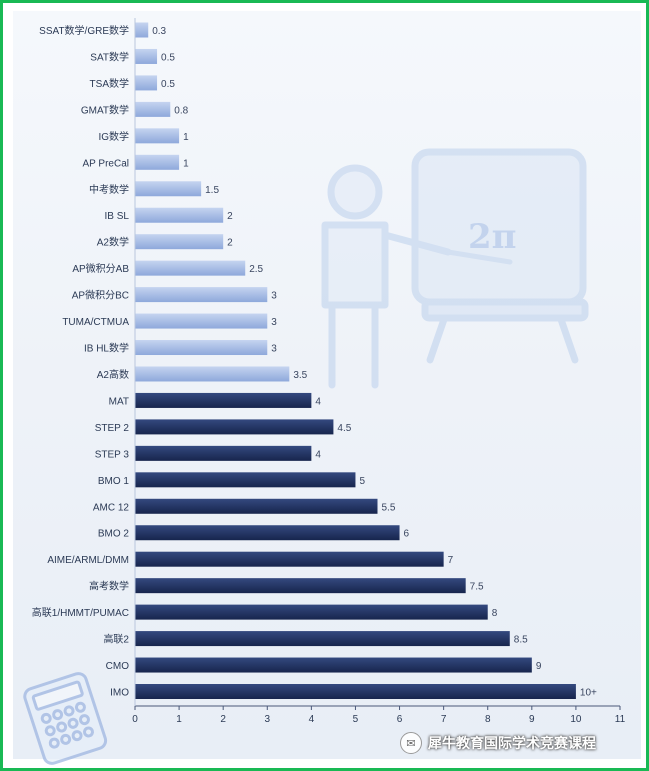 Image resolution: width=649 pixels, height=771 pixels. What do you see at coordinates (223, 719) in the screenshot?
I see `x-tick-label: 2` at bounding box center [223, 719].